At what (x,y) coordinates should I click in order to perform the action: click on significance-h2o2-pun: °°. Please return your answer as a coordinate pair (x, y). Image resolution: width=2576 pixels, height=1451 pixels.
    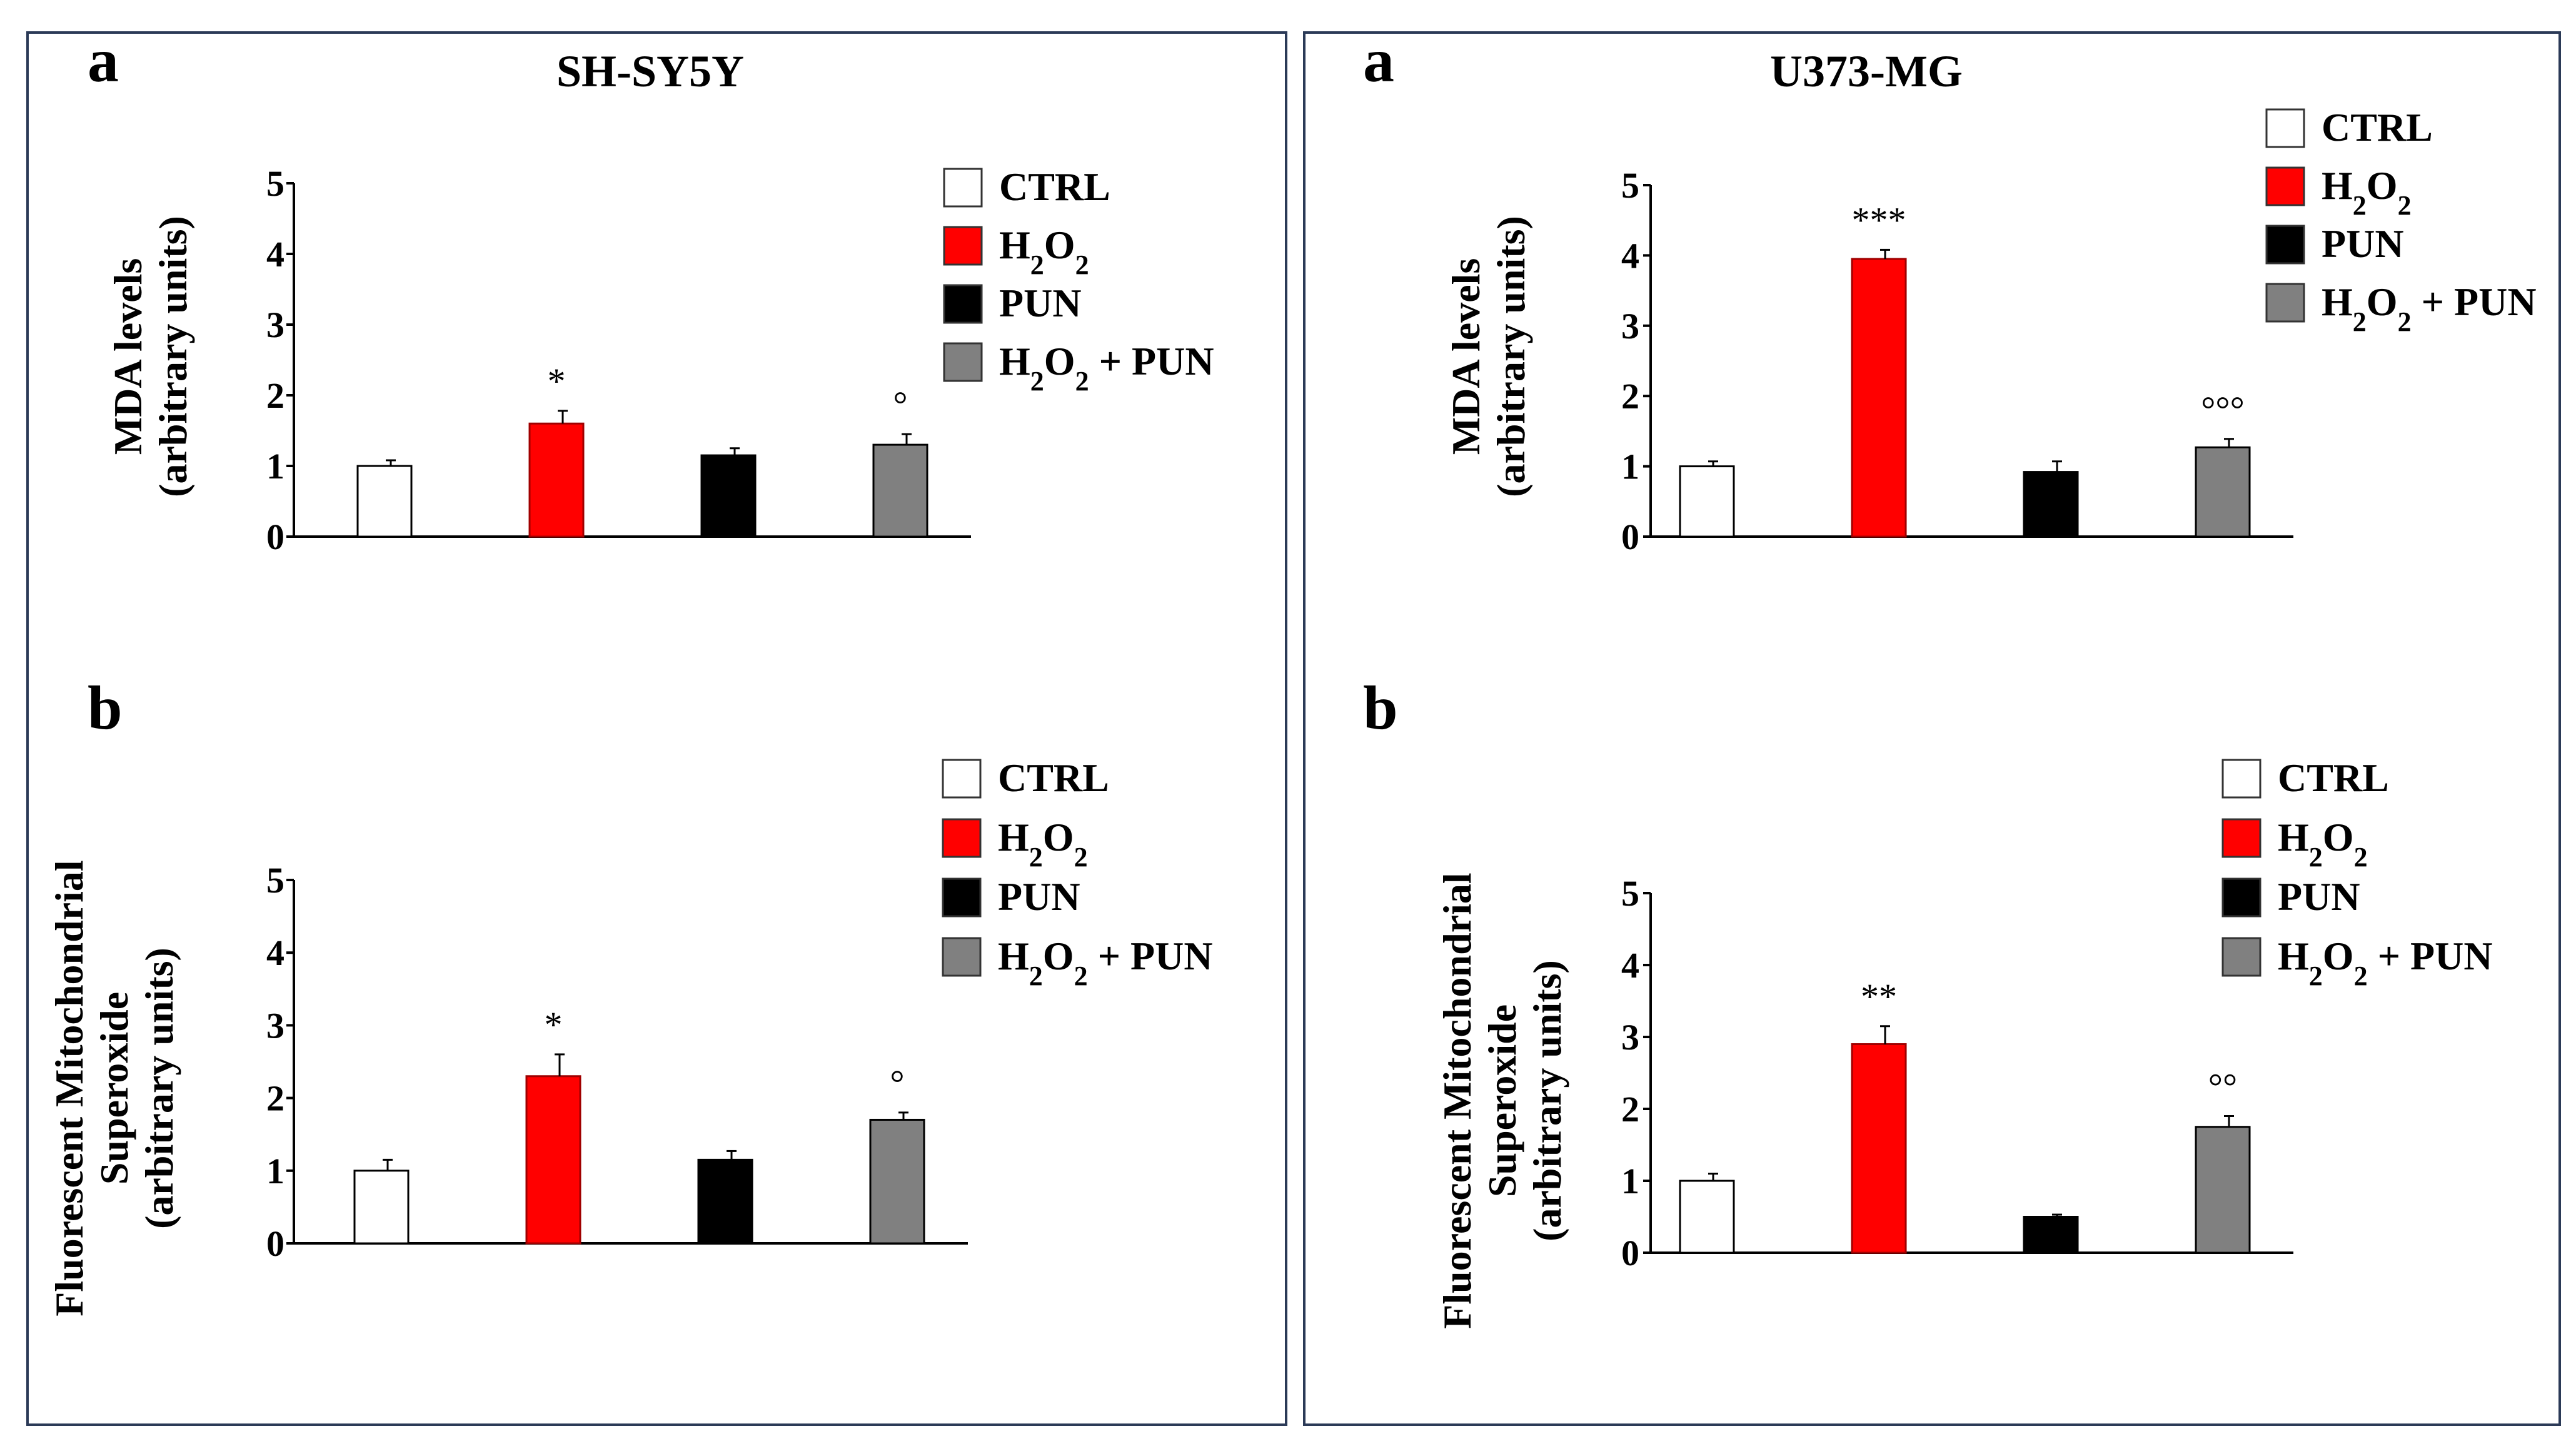
    Looking at the image, I should click on (2222, 1086).